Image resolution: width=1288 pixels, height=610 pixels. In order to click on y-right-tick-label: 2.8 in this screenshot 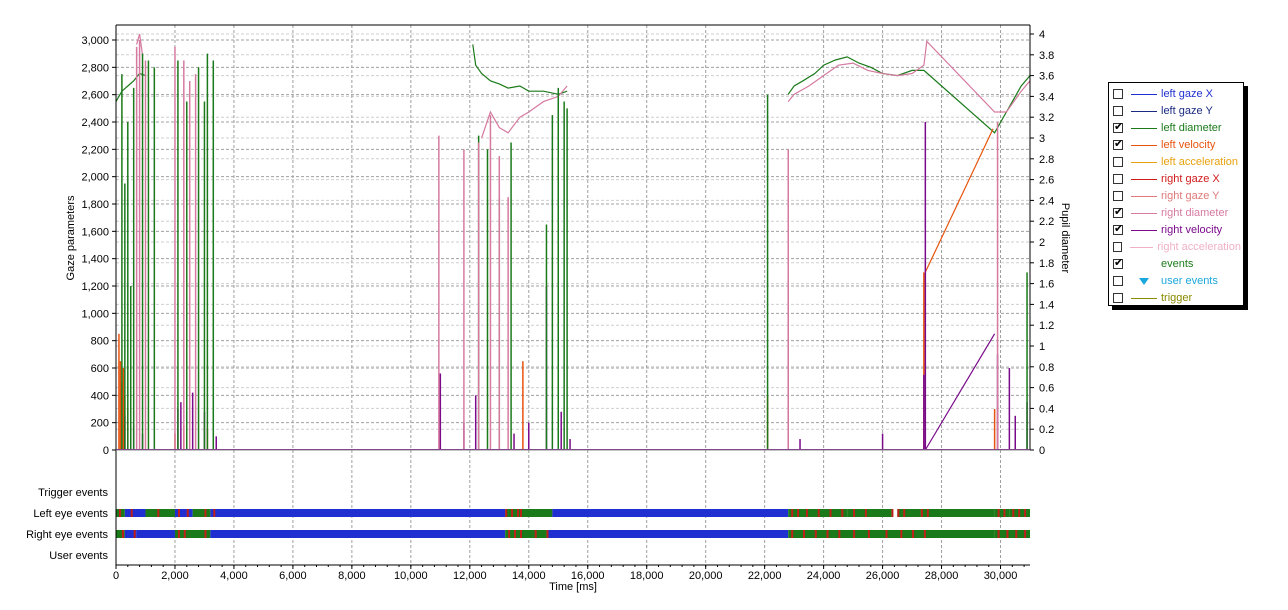, I will do `click(1046, 160)`.